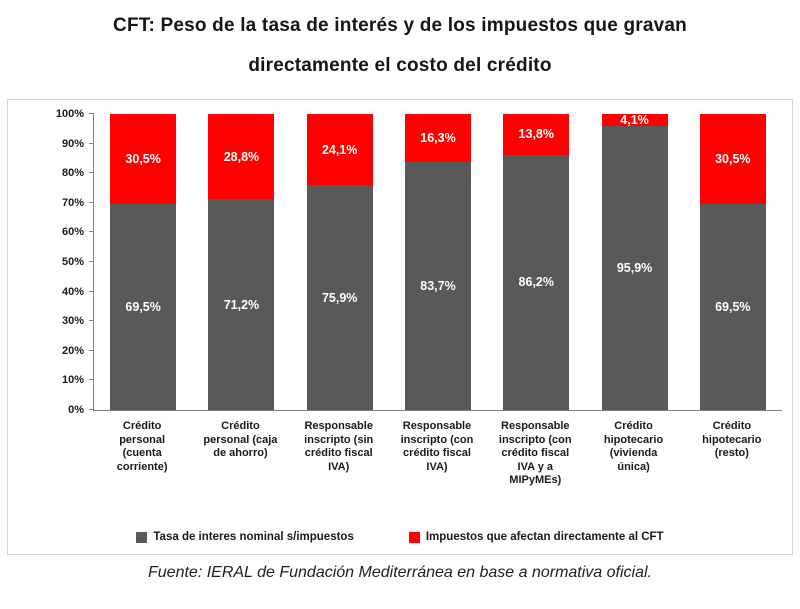 The height and width of the screenshot is (609, 800). I want to click on y-axis-tick-label: 100%, so click(69, 114).